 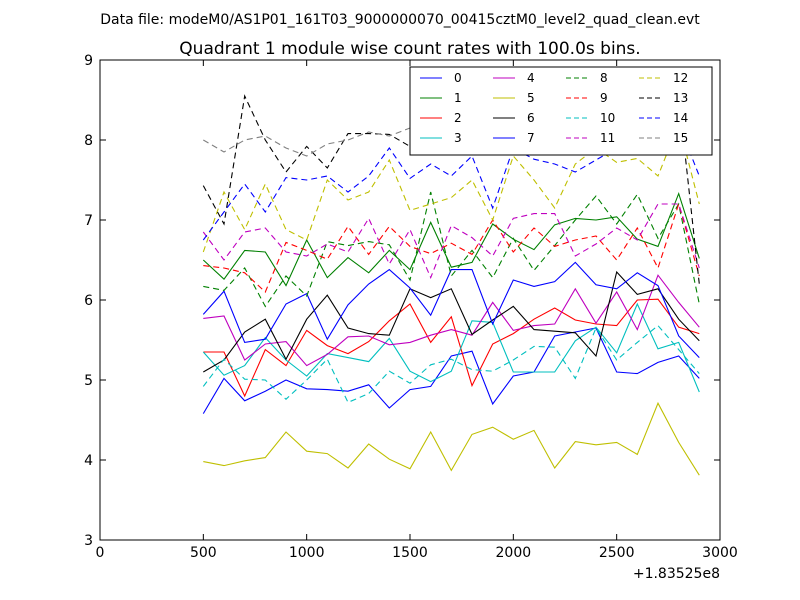 What do you see at coordinates (88, 301) in the screenshot?
I see `y-tick-label-6: 6` at bounding box center [88, 301].